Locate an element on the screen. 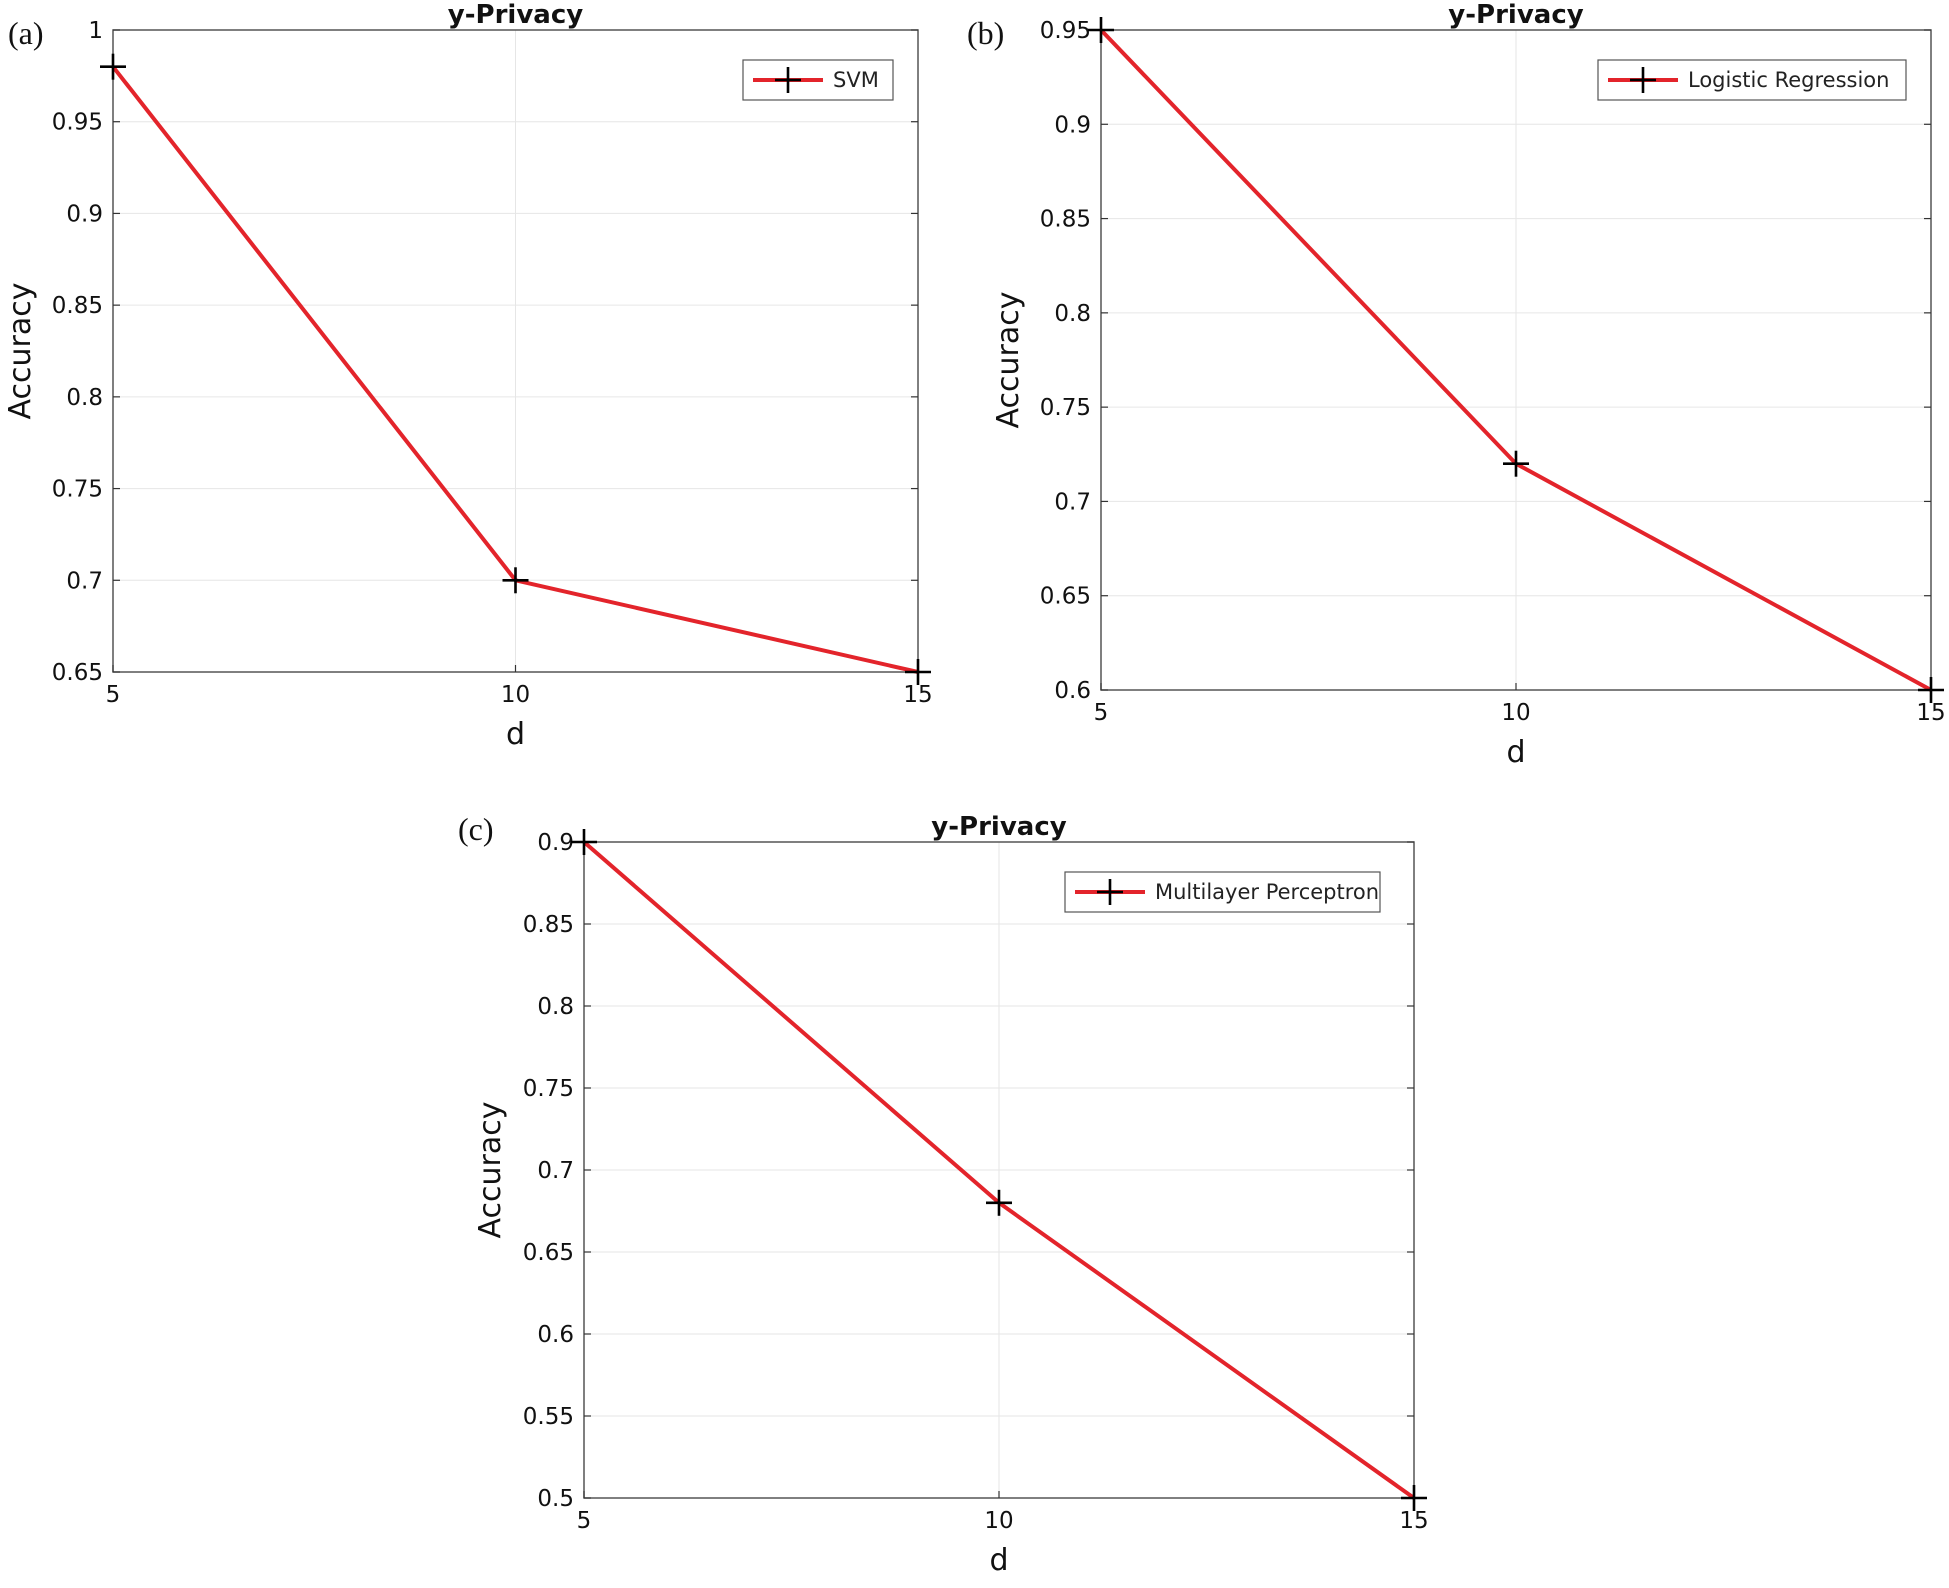 This screenshot has width=1949, height=1588. y-tick-label: 0.55 is located at coordinates (548, 1417).